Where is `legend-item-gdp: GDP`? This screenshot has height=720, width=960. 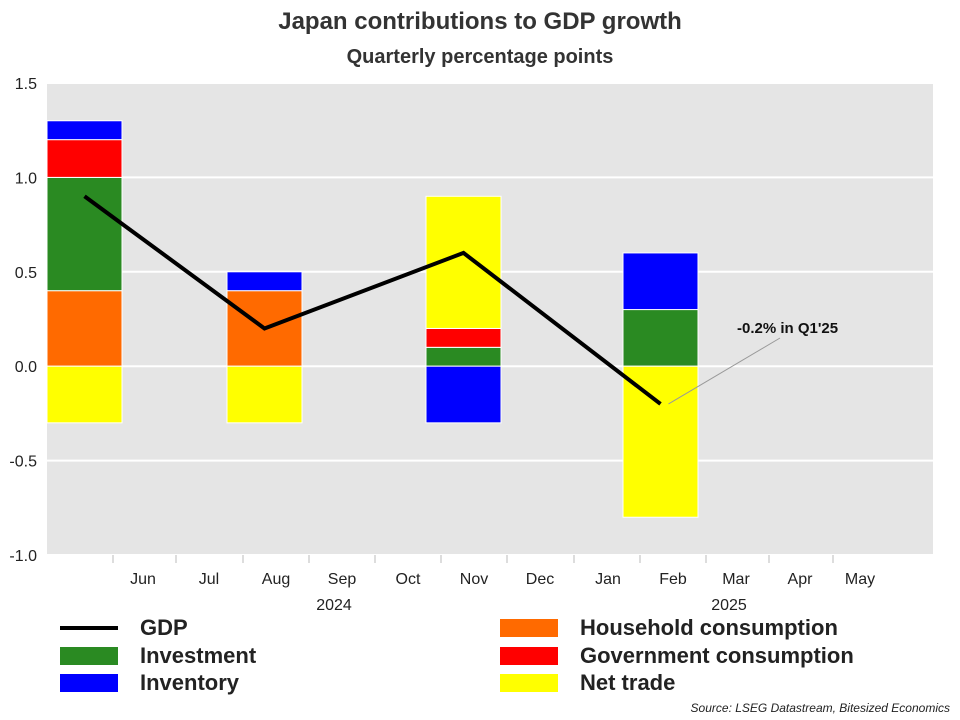 legend-item-gdp: GDP is located at coordinates (124, 628).